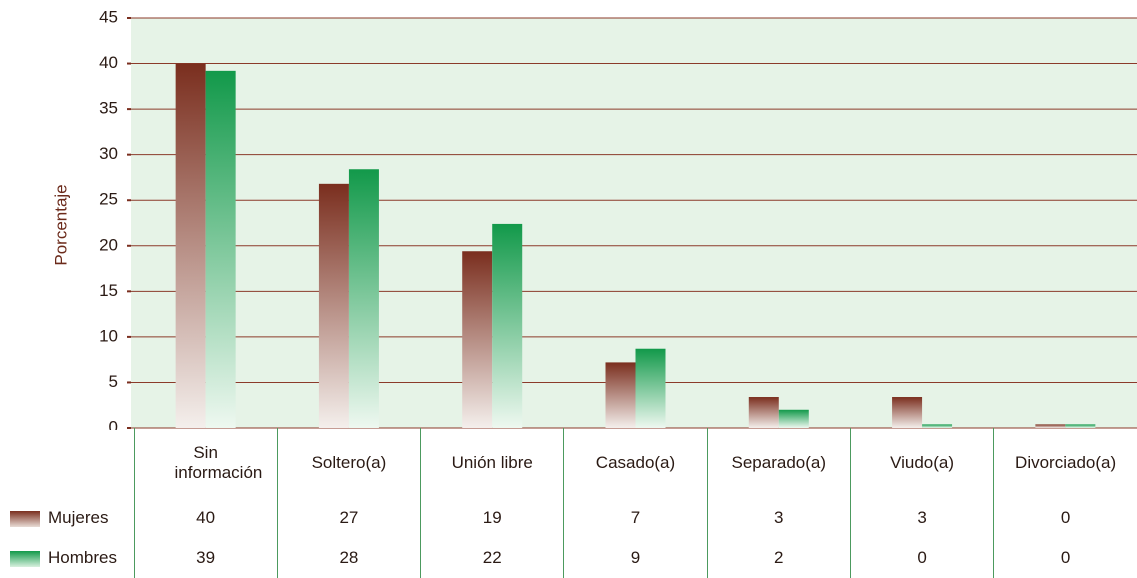 This screenshot has height=578, width=1137. Describe the element at coordinates (778, 558) in the screenshot. I see `data-label: 2` at that location.